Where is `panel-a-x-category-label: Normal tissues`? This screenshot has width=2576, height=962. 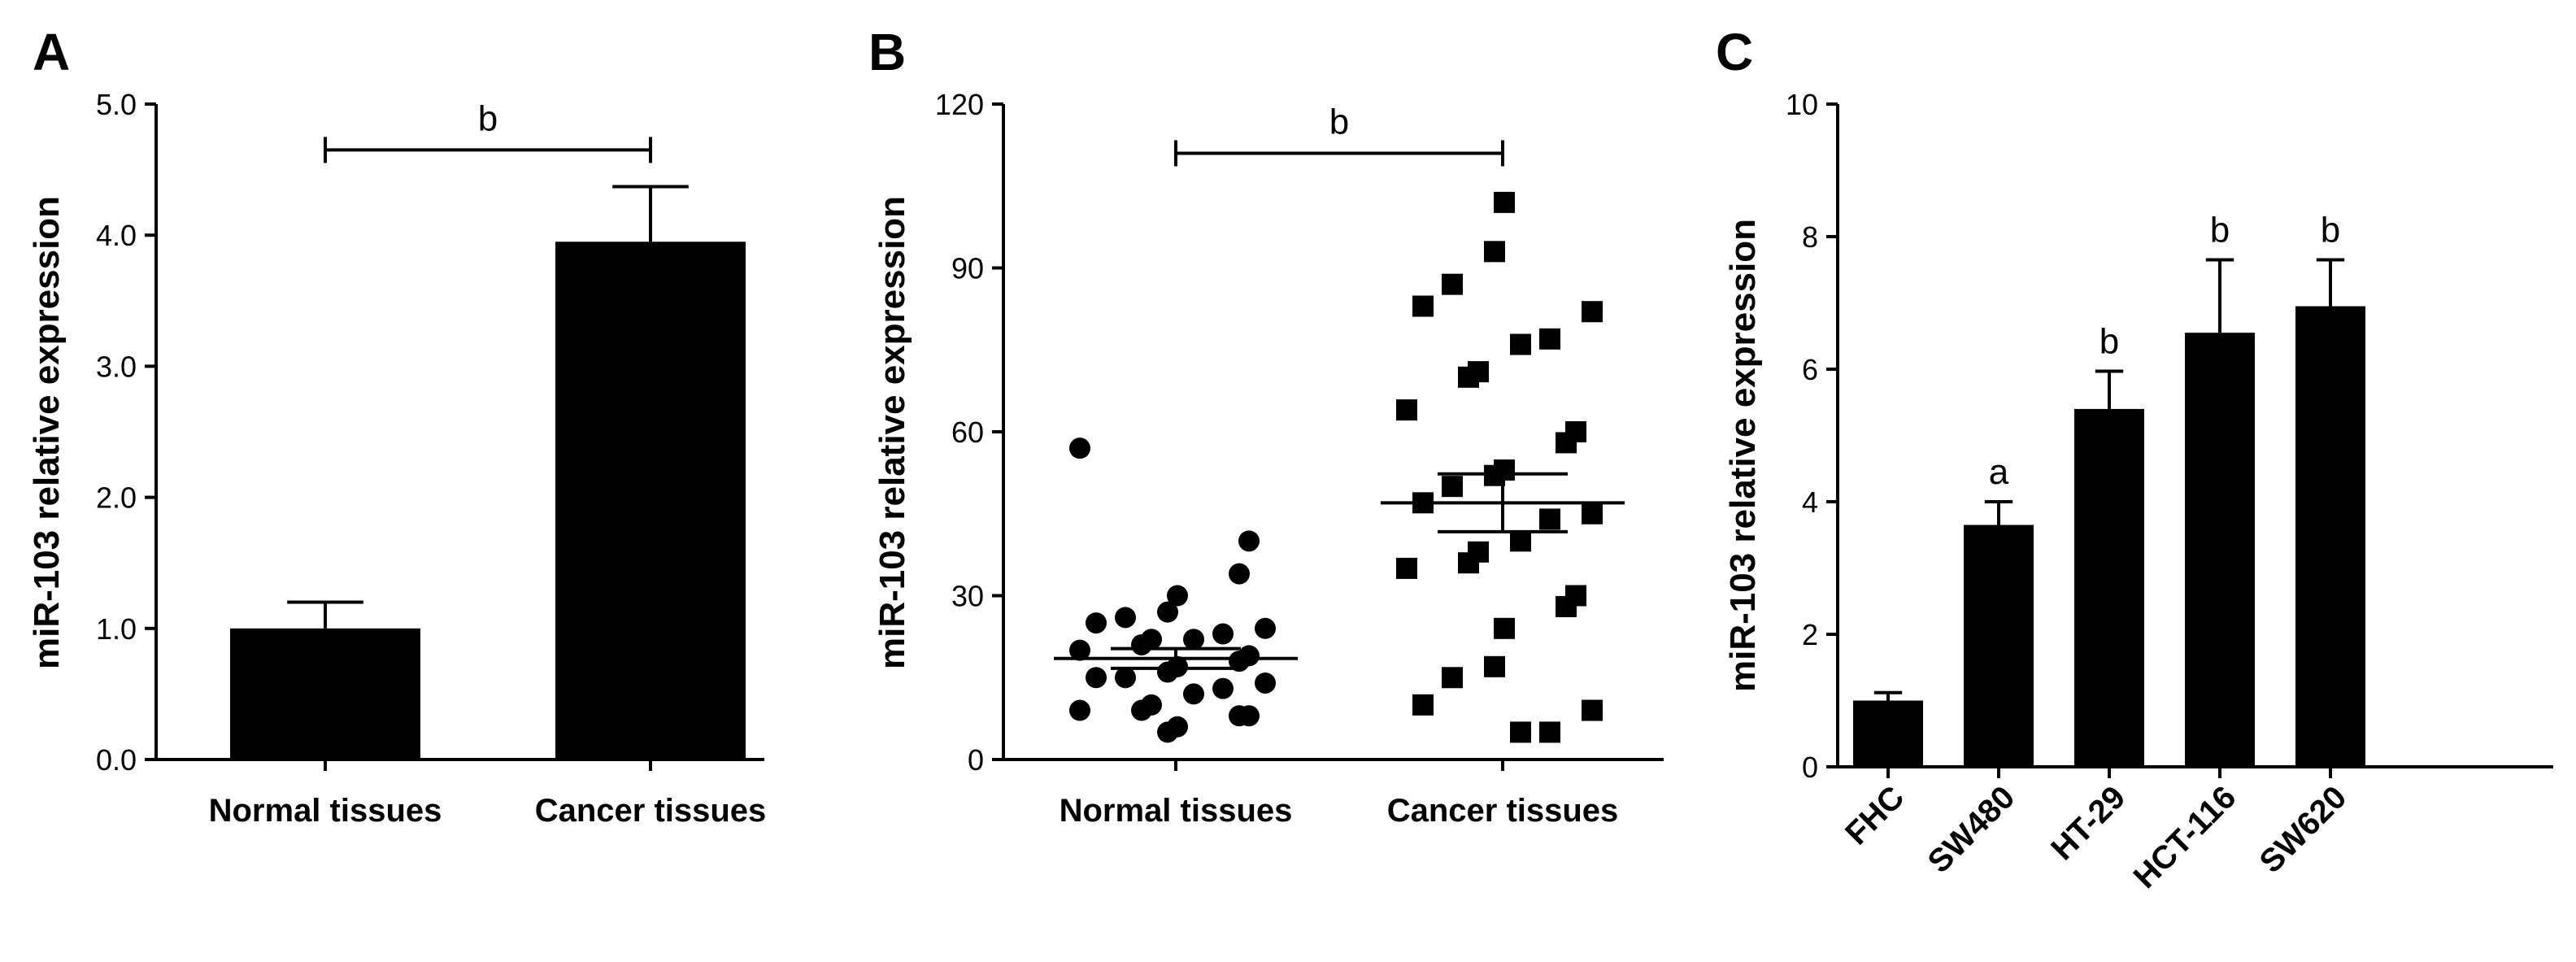 panel-a-x-category-label: Normal tissues is located at coordinates (326, 811).